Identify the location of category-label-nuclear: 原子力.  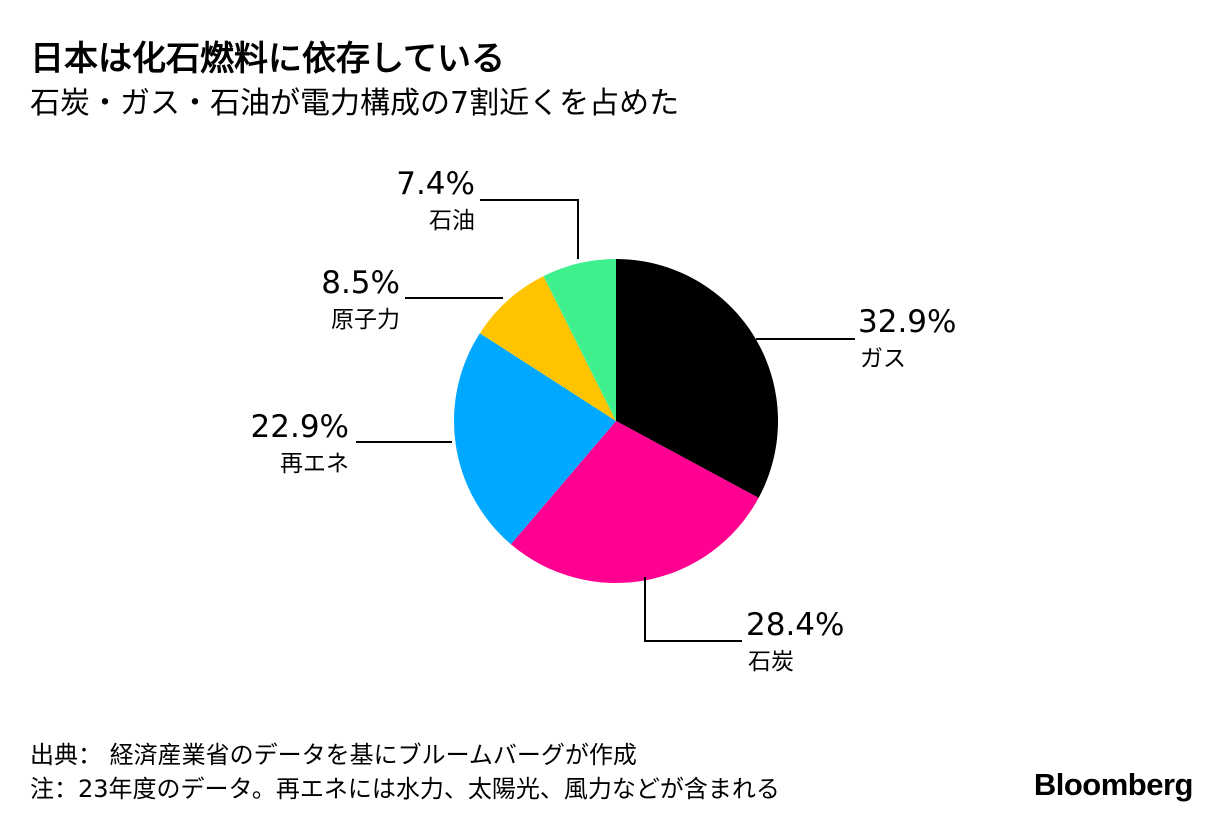
(365, 320).